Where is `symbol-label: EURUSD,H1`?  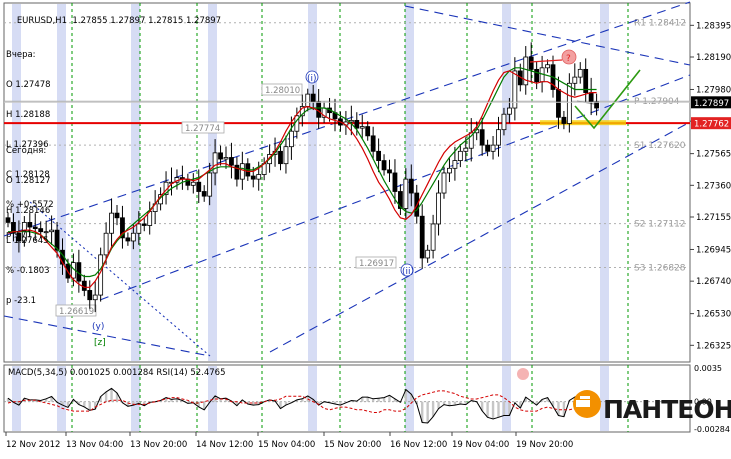 symbol-label: EURUSD,H1 is located at coordinates (41, 21).